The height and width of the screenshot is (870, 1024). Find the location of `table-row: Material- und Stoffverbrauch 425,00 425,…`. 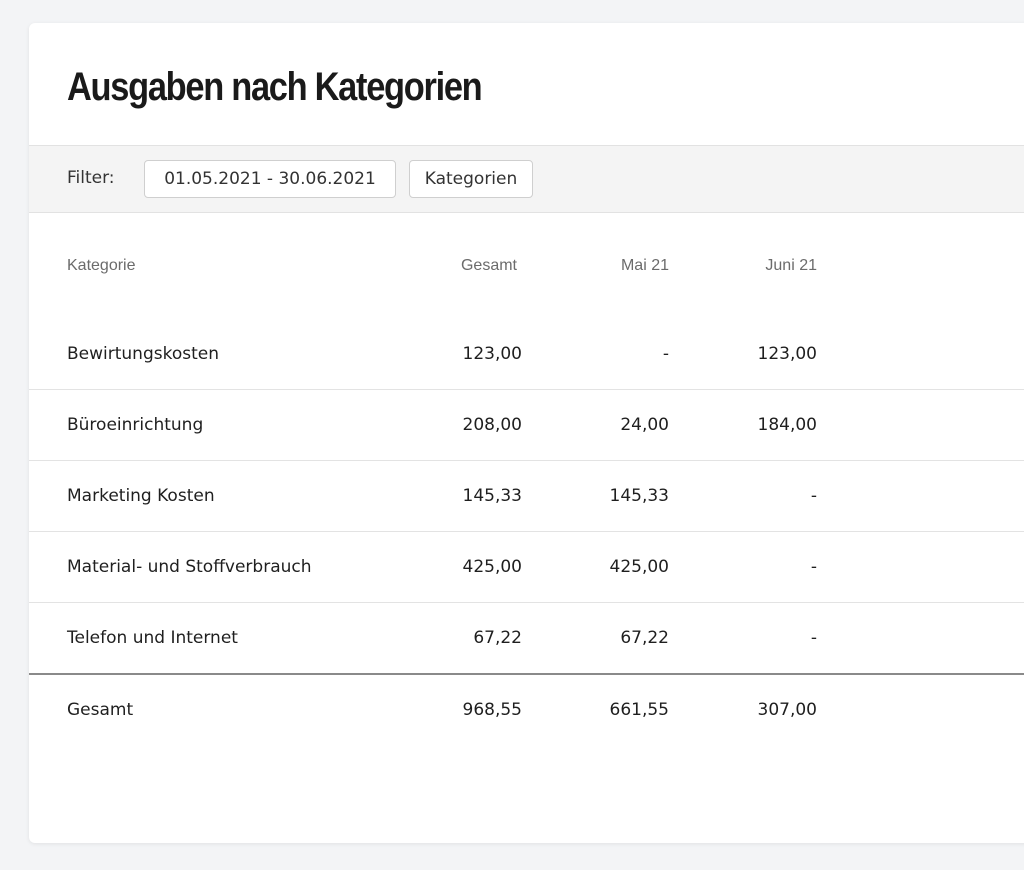

table-row: Material- und Stoffverbrauch 425,00 425,… is located at coordinates (526, 567).